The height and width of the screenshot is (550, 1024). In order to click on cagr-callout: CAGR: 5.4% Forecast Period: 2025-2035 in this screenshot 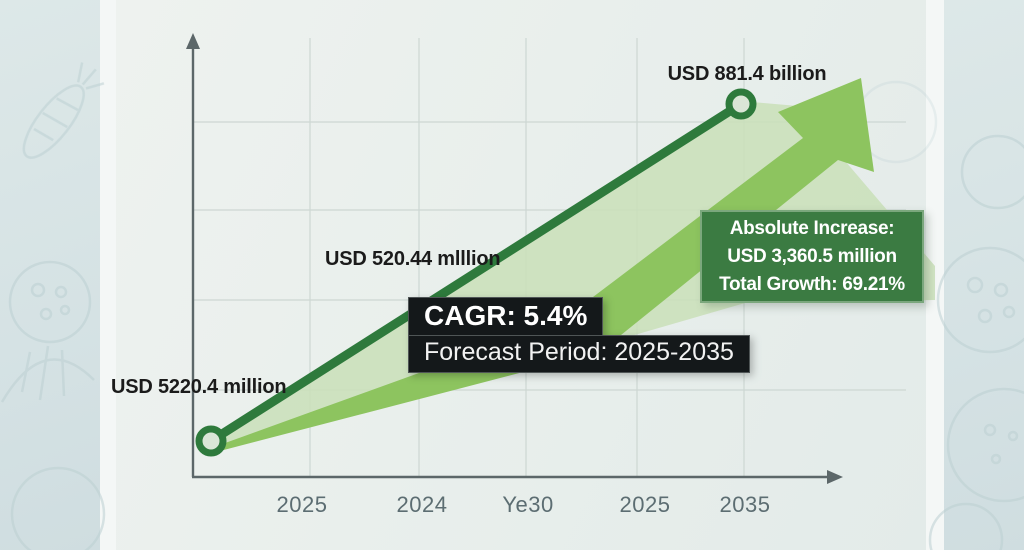, I will do `click(579, 335)`.